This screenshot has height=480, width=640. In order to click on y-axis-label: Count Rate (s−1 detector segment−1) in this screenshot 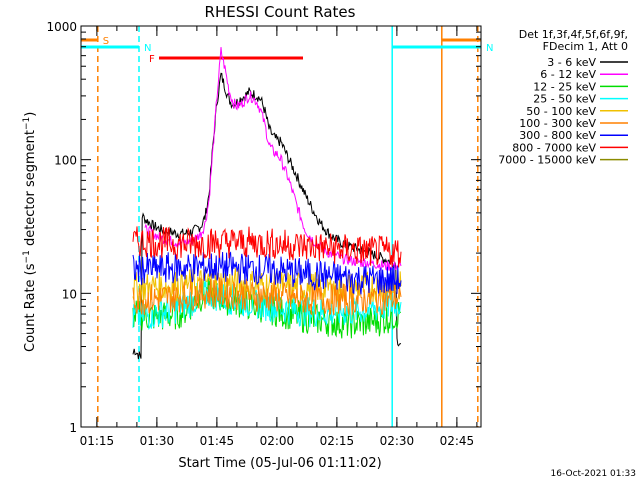, I will do `click(30, 232)`.